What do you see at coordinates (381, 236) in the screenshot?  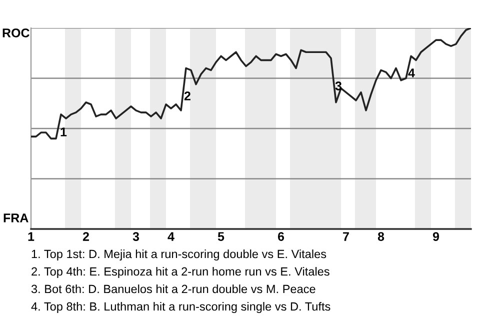 I see `x-tick-label: 8` at bounding box center [381, 236].